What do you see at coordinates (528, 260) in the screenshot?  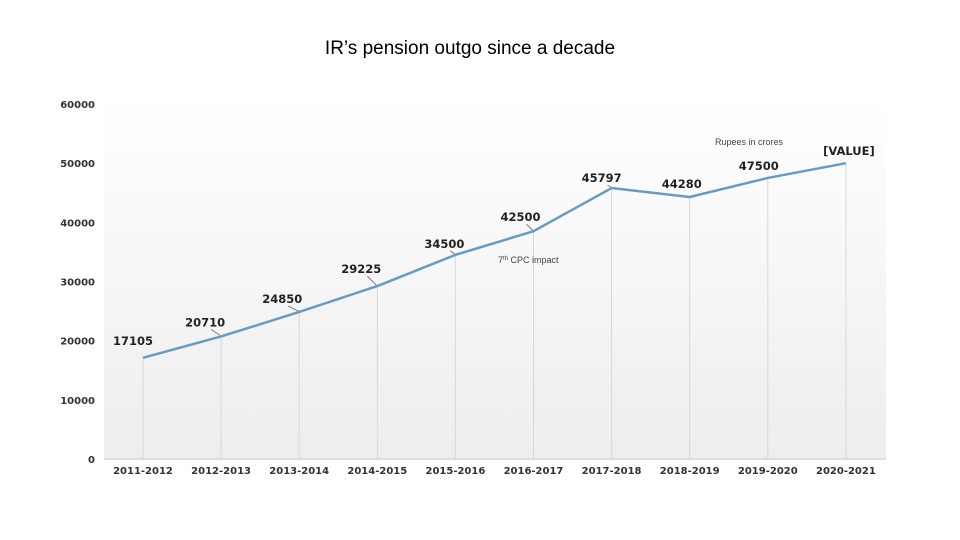 I see `cpc-annotation: 7th CPC impact` at bounding box center [528, 260].